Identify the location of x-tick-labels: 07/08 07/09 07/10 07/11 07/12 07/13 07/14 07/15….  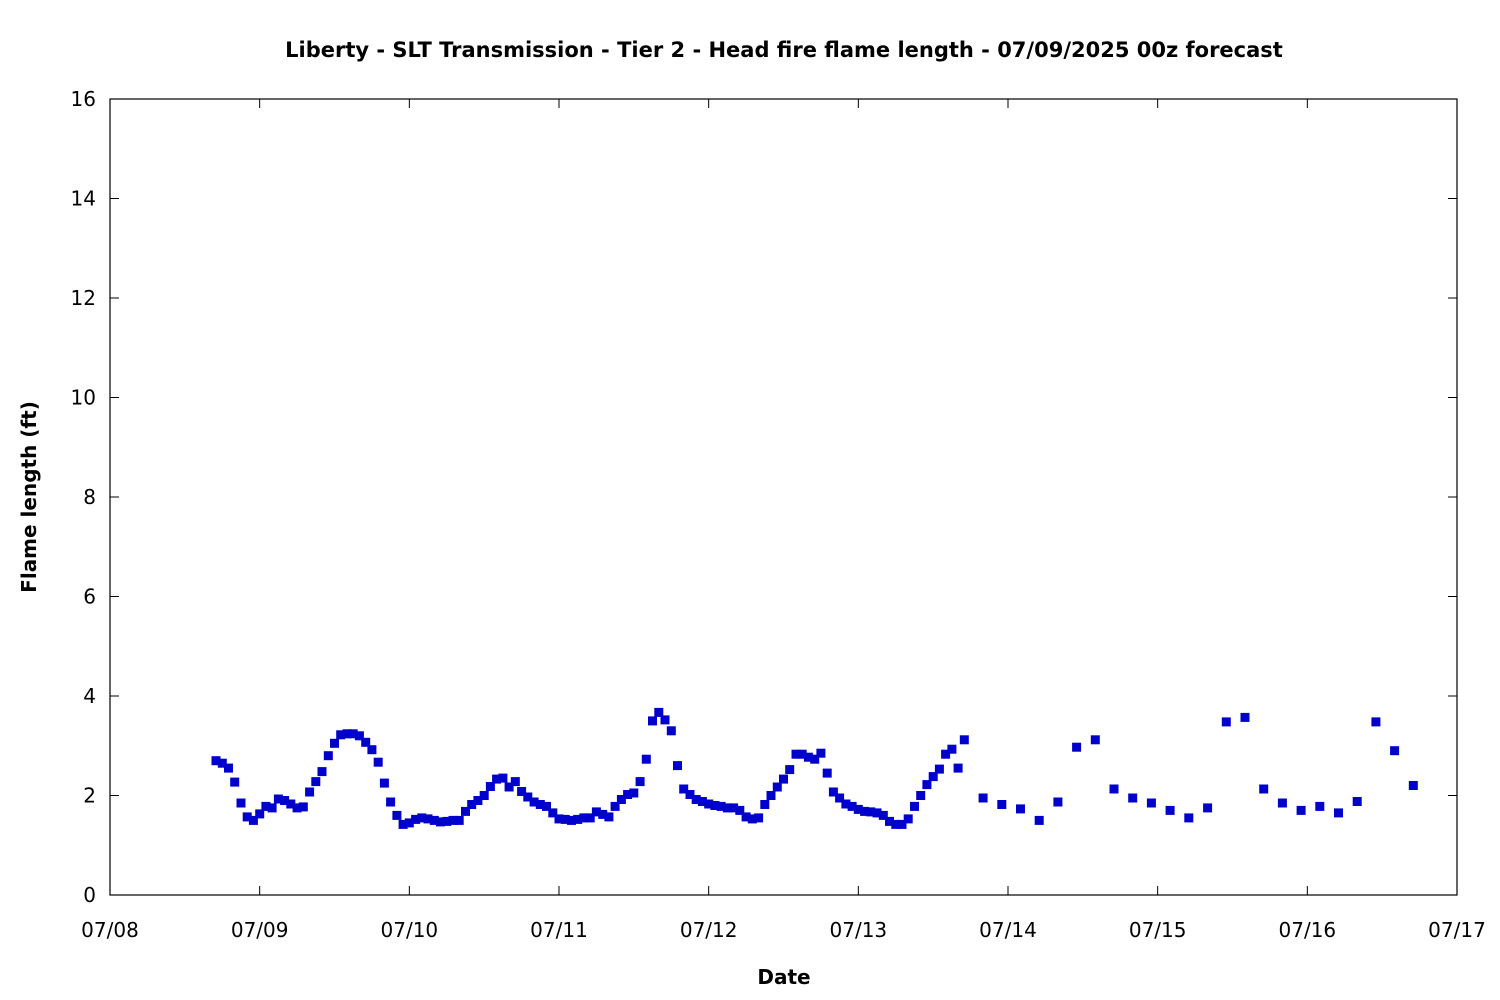
(783, 930).